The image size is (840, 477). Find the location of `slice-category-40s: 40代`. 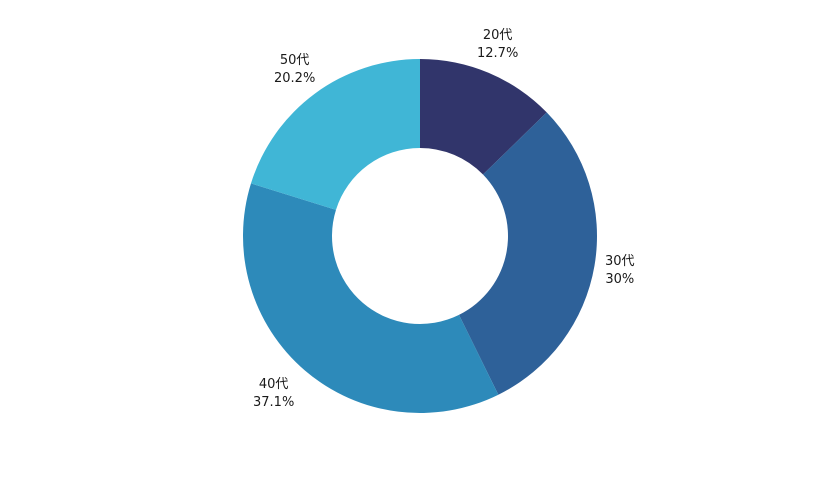

slice-category-40s: 40代 is located at coordinates (273, 384).